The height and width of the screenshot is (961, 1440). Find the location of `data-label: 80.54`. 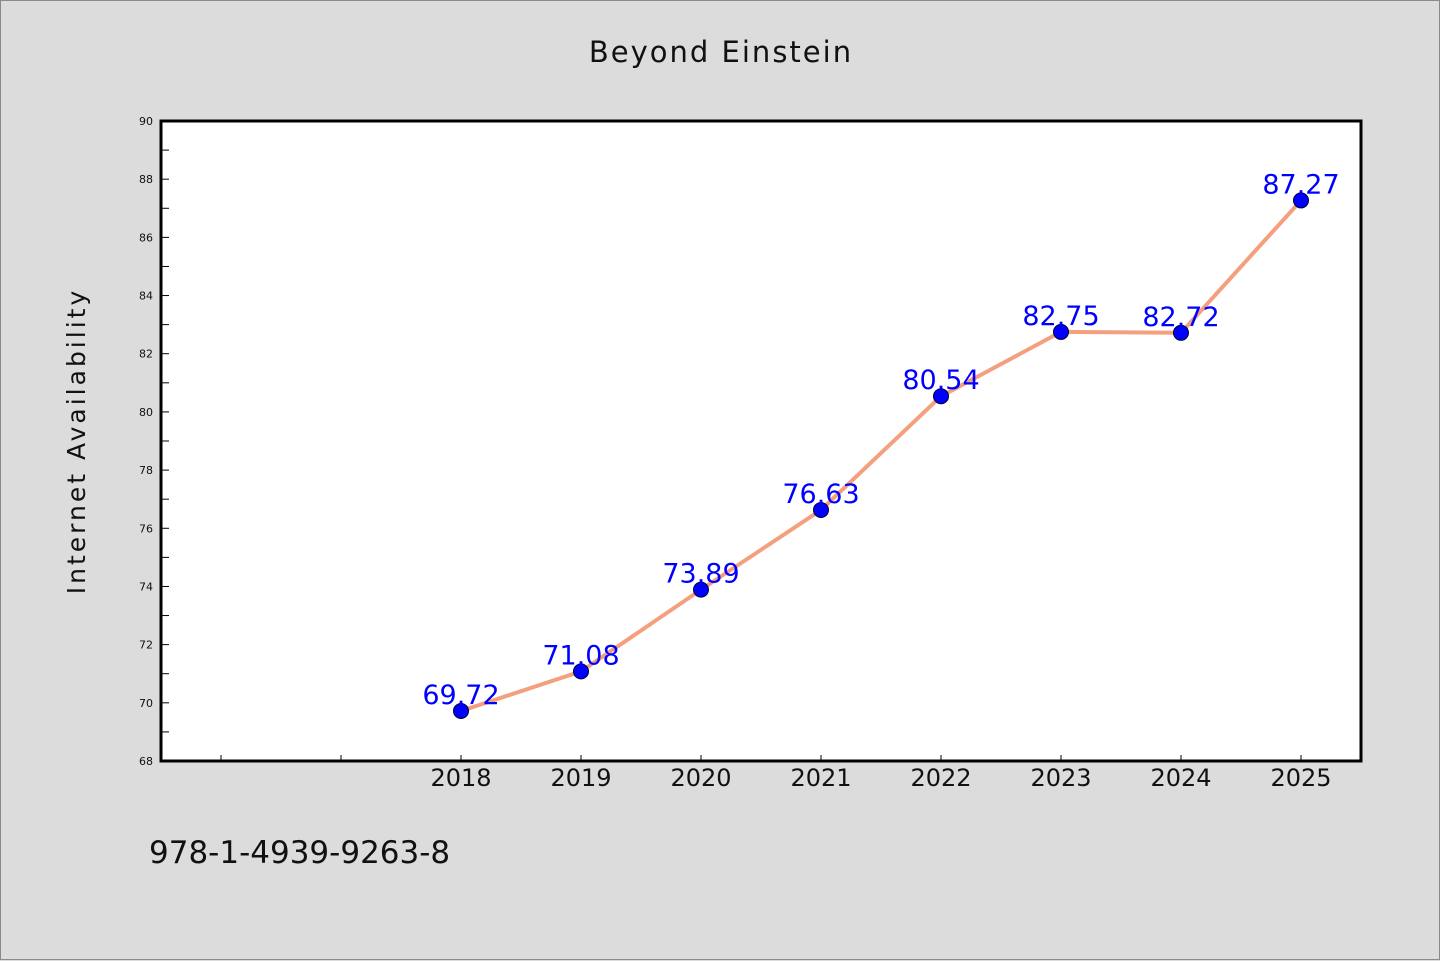

data-label: 80.54 is located at coordinates (940, 380).